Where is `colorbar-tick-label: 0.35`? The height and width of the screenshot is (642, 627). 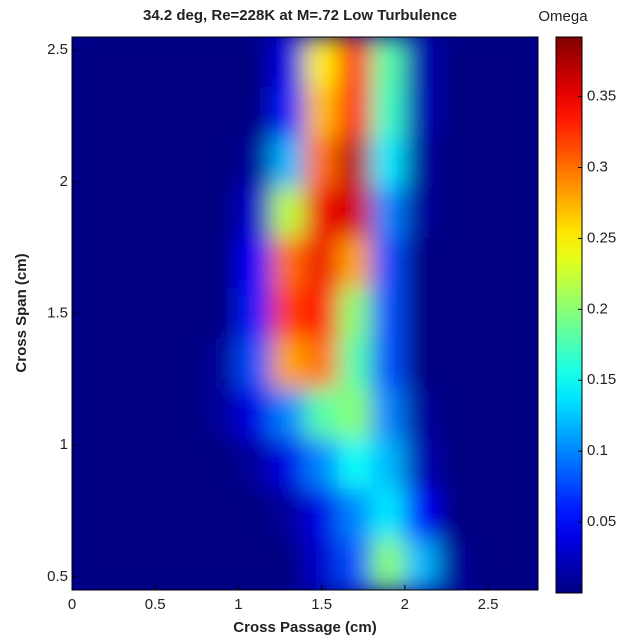 colorbar-tick-label: 0.35 is located at coordinates (601, 96).